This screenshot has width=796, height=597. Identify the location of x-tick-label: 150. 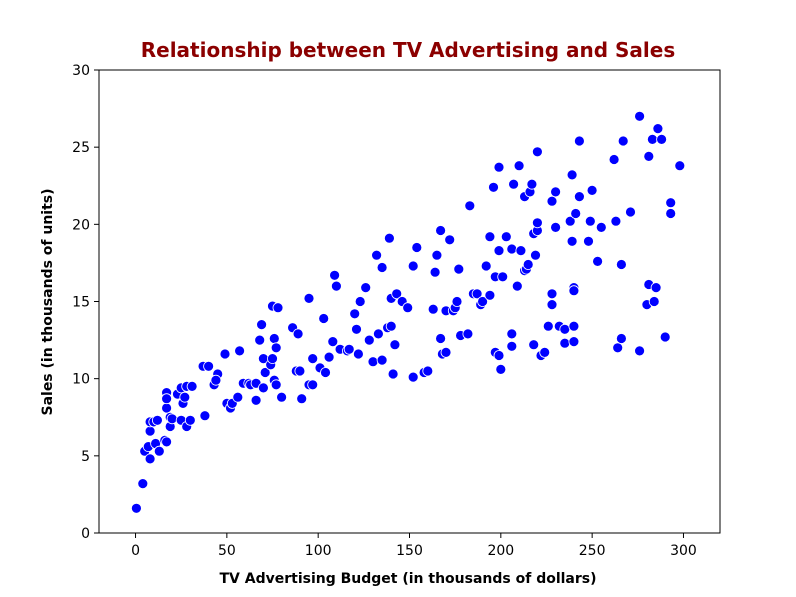
(409, 551).